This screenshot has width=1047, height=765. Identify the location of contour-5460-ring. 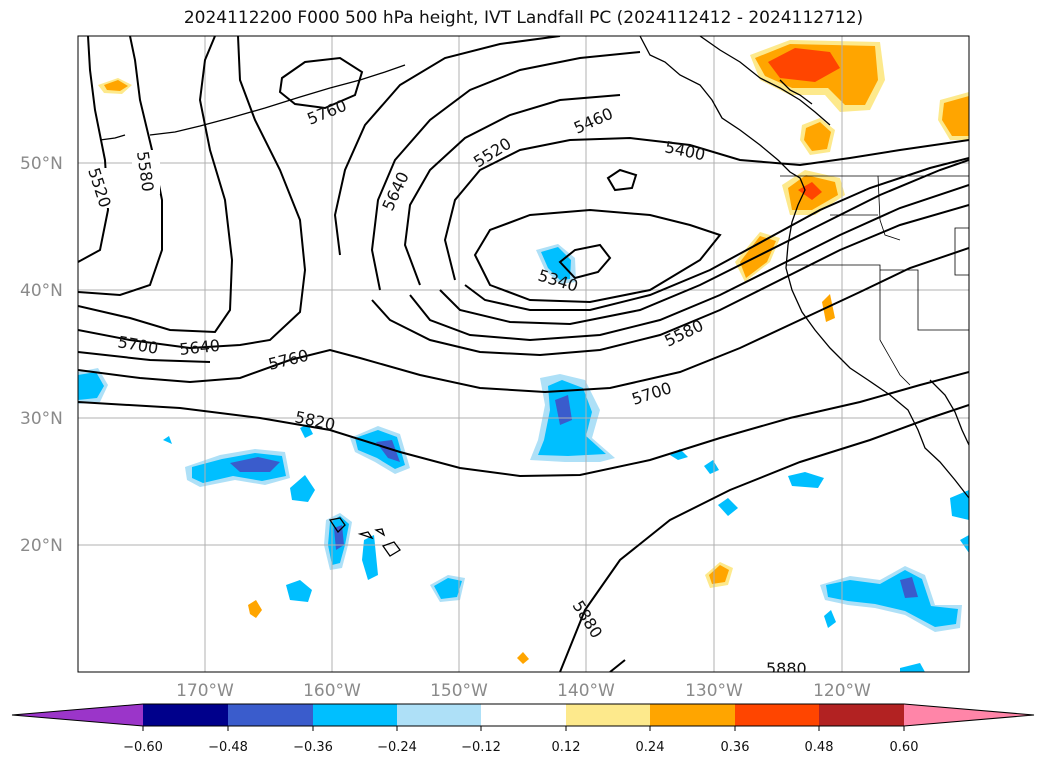
(704, 242).